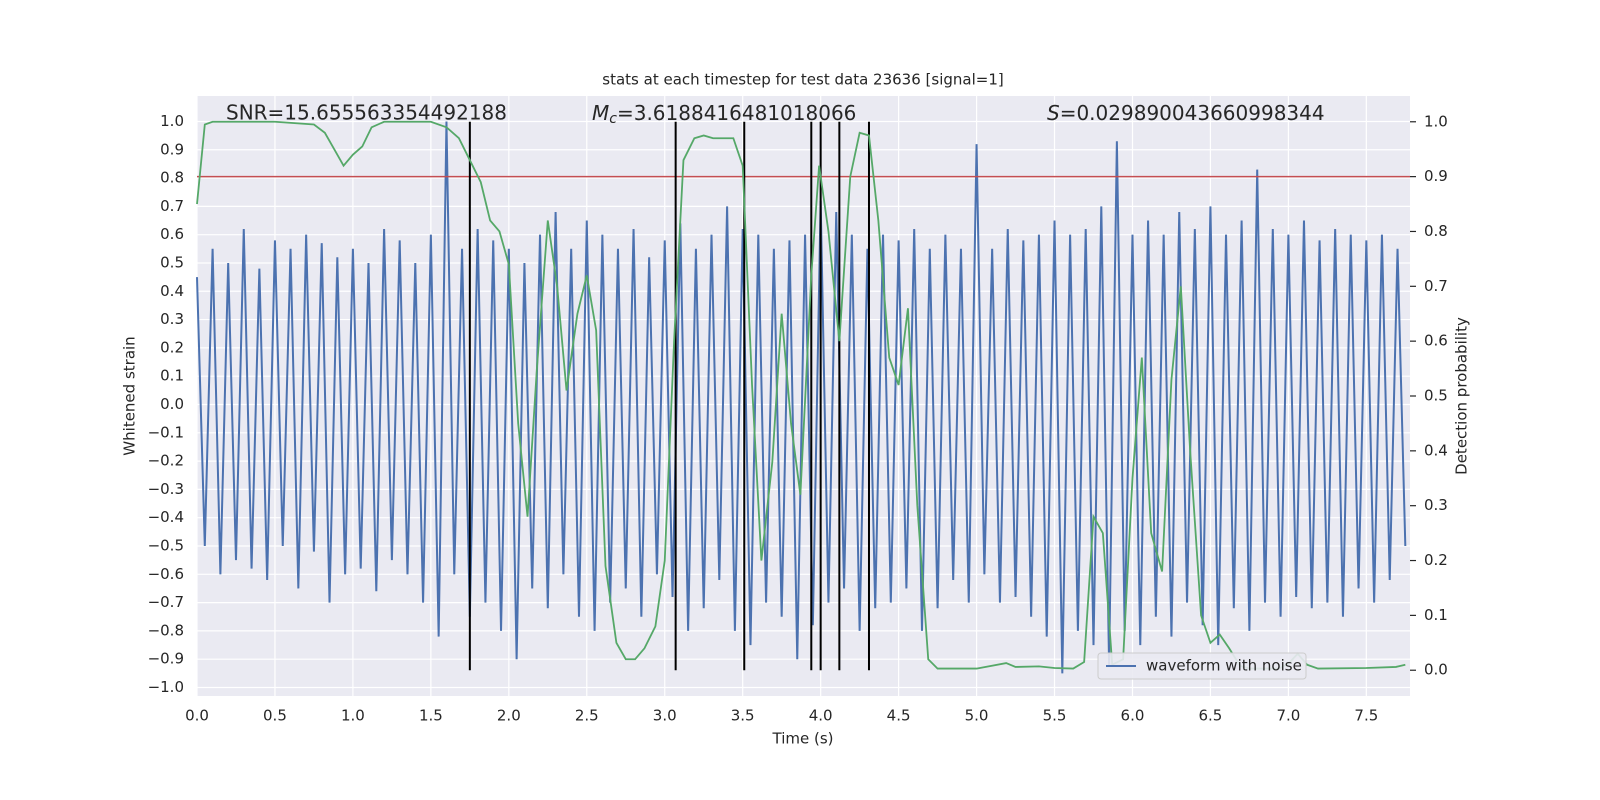  What do you see at coordinates (1436, 450) in the screenshot?
I see `y2-tick-label: 0.4` at bounding box center [1436, 450].